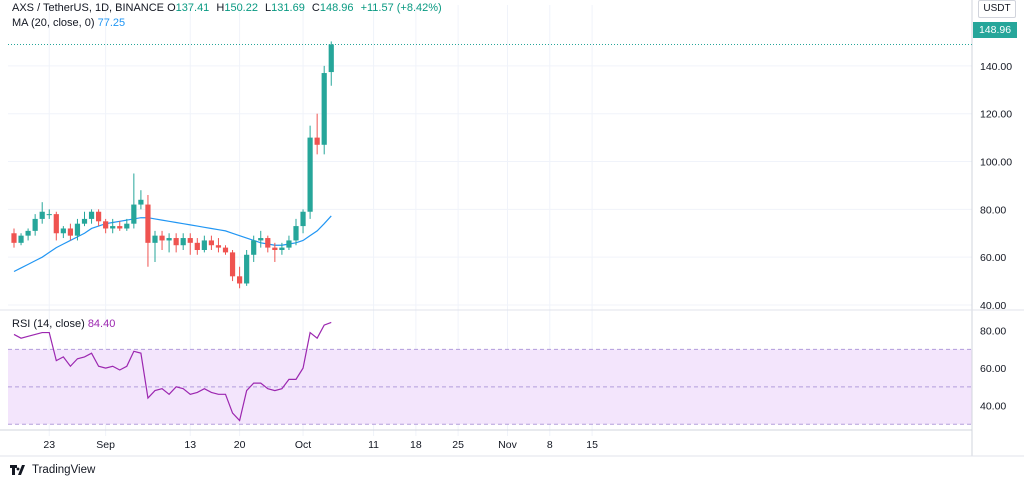 This screenshot has height=487, width=1024. Describe the element at coordinates (993, 407) in the screenshot. I see `rsi-tick-label: 40.00` at that location.